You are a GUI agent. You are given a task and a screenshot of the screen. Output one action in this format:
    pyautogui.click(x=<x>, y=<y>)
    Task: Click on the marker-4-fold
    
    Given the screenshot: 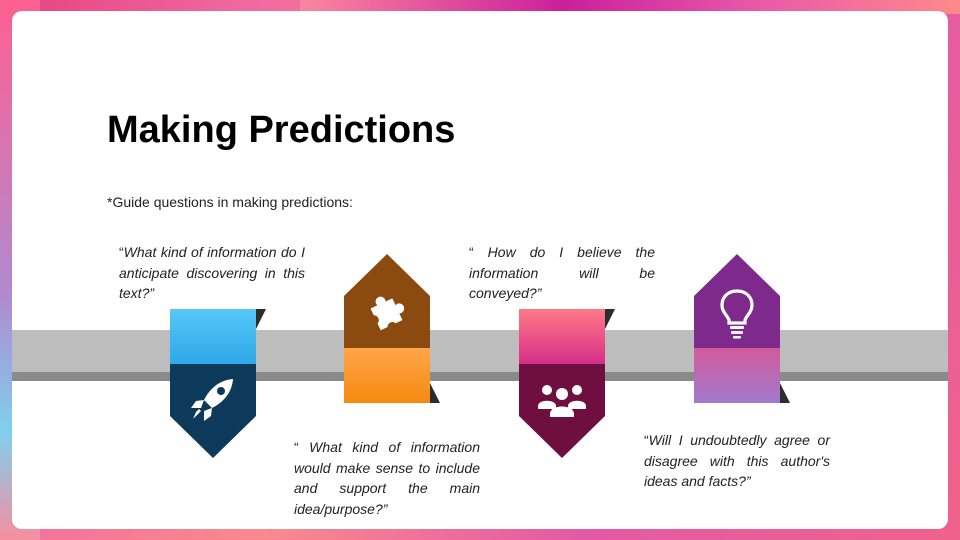 What is the action you would take?
    pyautogui.click(x=785, y=393)
    